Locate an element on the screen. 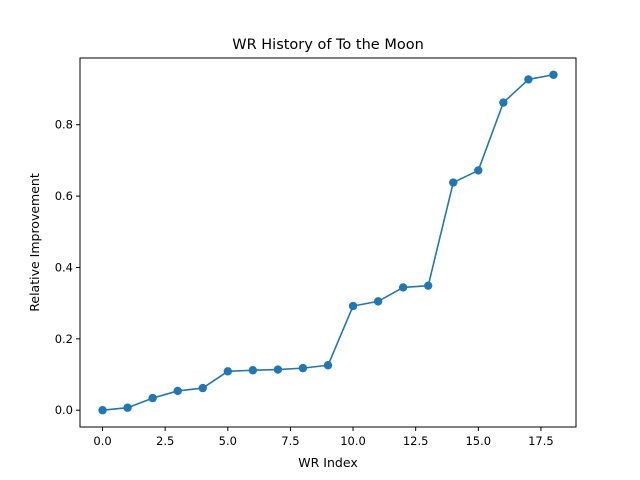 The width and height of the screenshot is (640, 480). x-axis-label: WR Index is located at coordinates (327, 462).